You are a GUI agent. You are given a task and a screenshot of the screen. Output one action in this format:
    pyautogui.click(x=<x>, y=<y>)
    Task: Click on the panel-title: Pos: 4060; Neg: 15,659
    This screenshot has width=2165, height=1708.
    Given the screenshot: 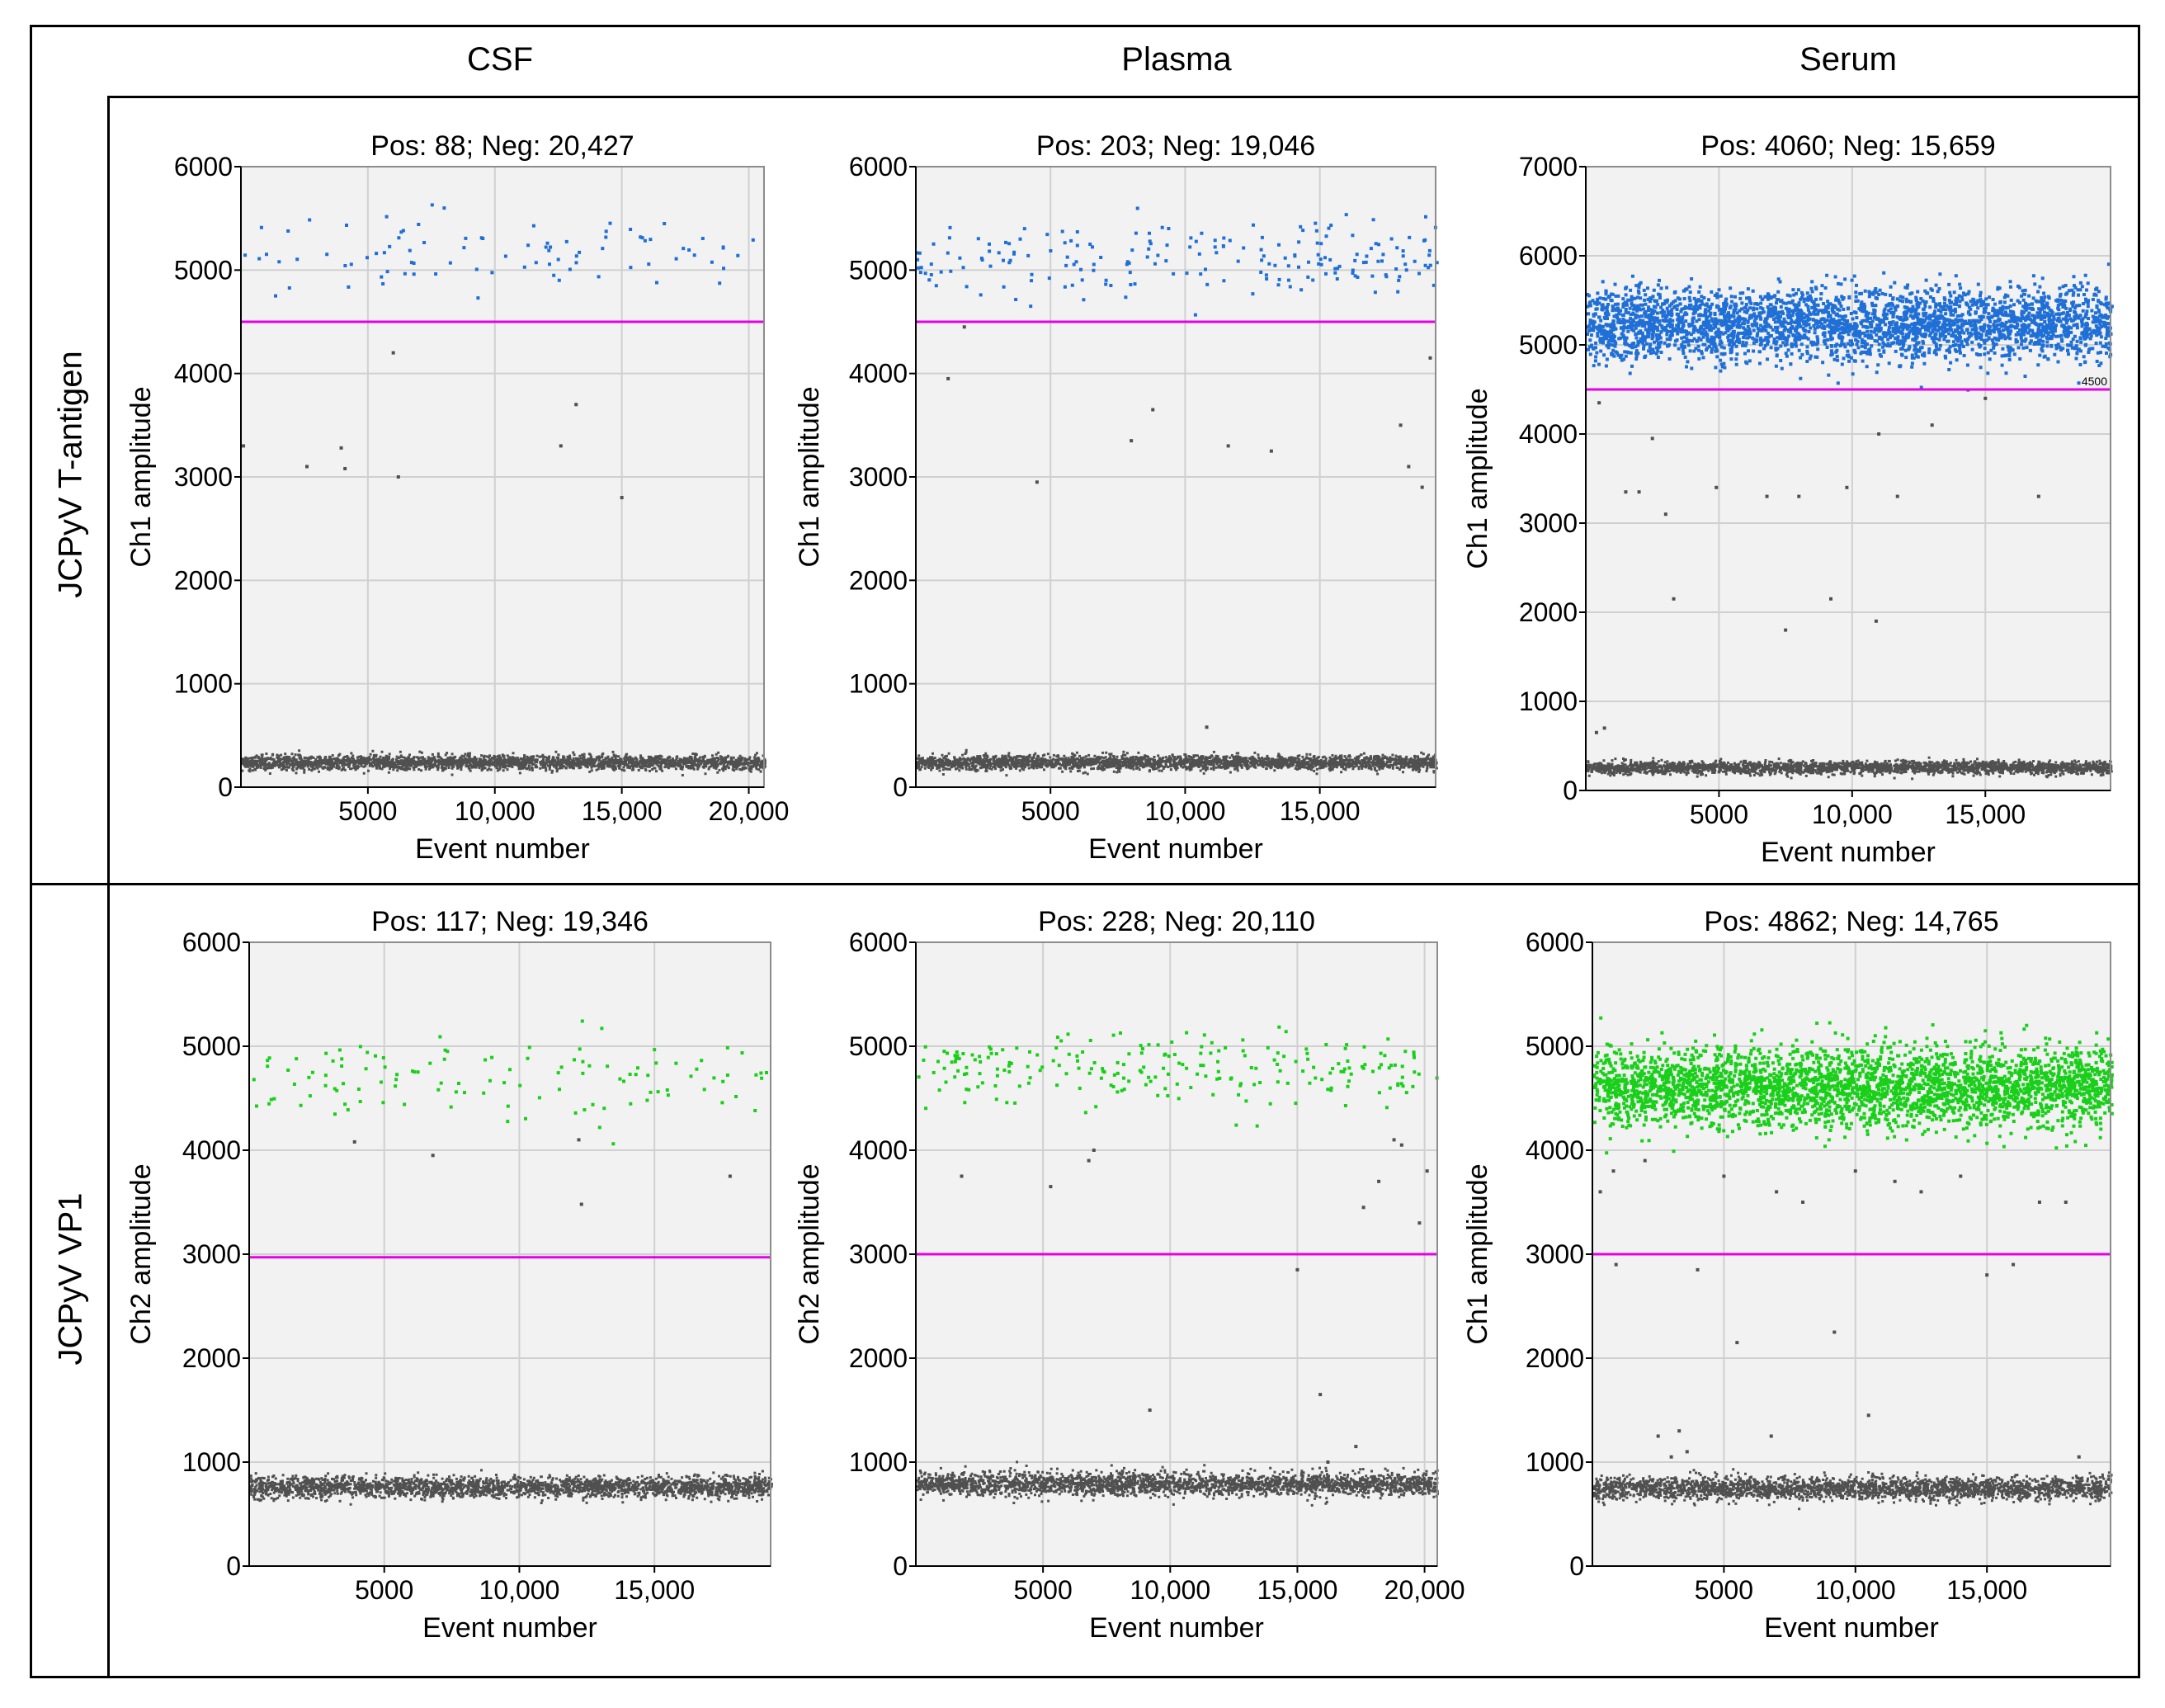 What is the action you would take?
    pyautogui.click(x=1847, y=146)
    